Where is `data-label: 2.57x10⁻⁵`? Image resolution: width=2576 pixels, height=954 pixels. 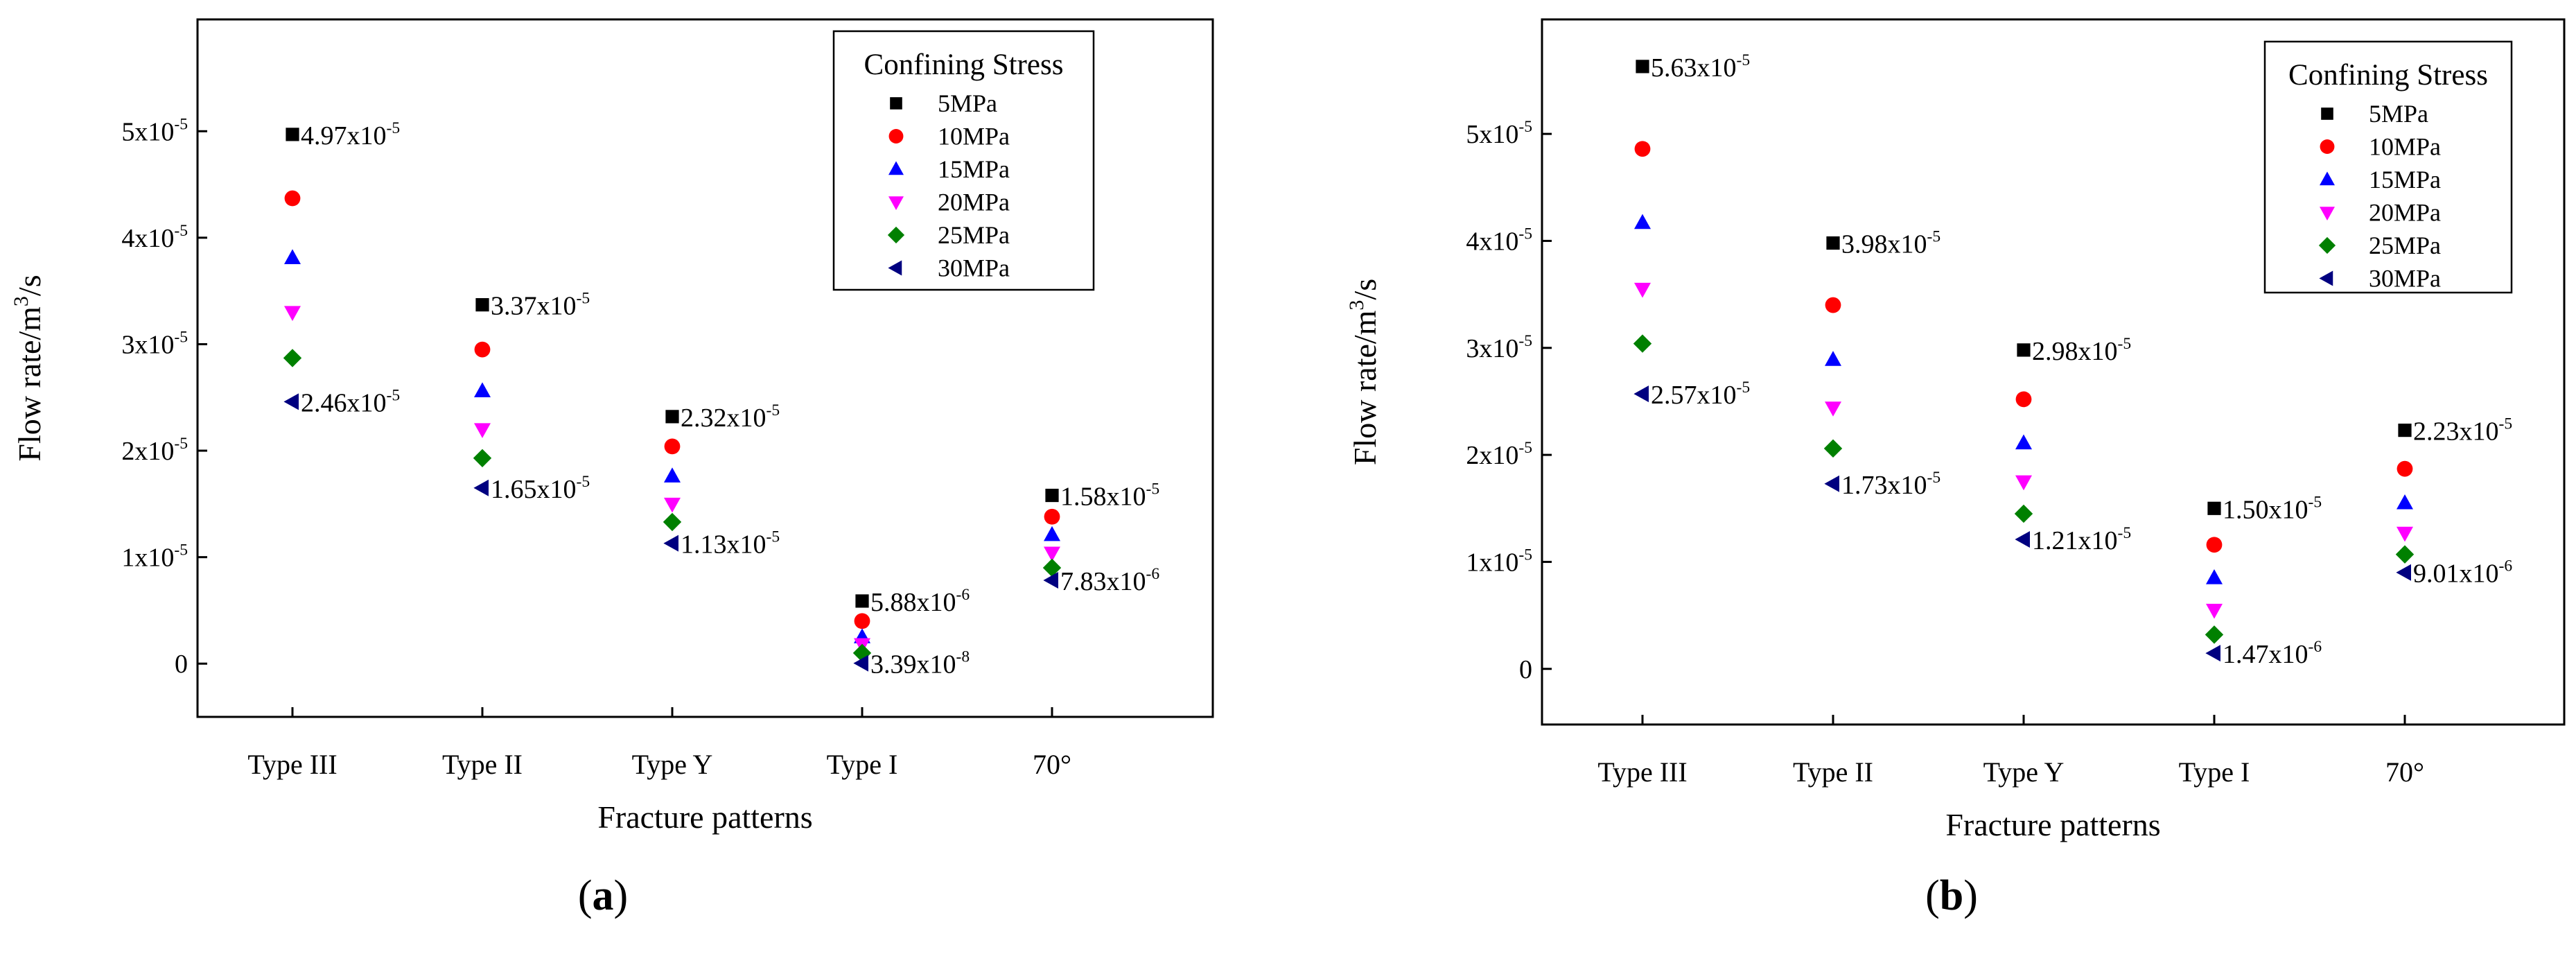 data-label: 2.57x10⁻⁵ is located at coordinates (1700, 394).